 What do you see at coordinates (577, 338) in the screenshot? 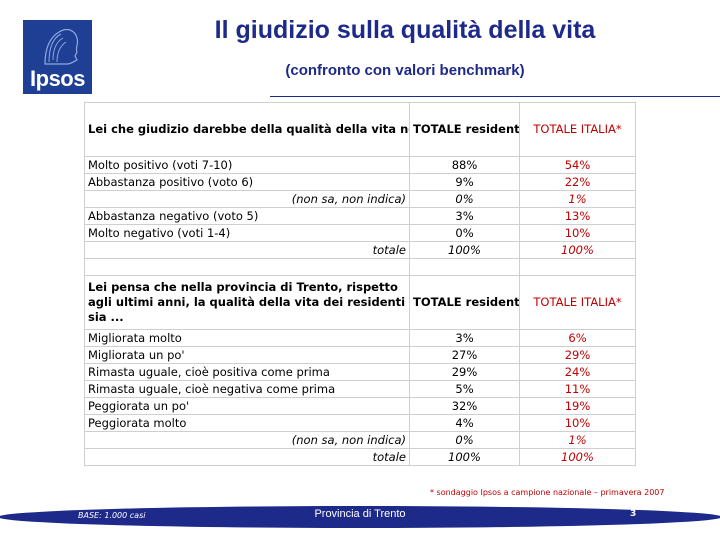
I see `value-italia: 6%` at bounding box center [577, 338].